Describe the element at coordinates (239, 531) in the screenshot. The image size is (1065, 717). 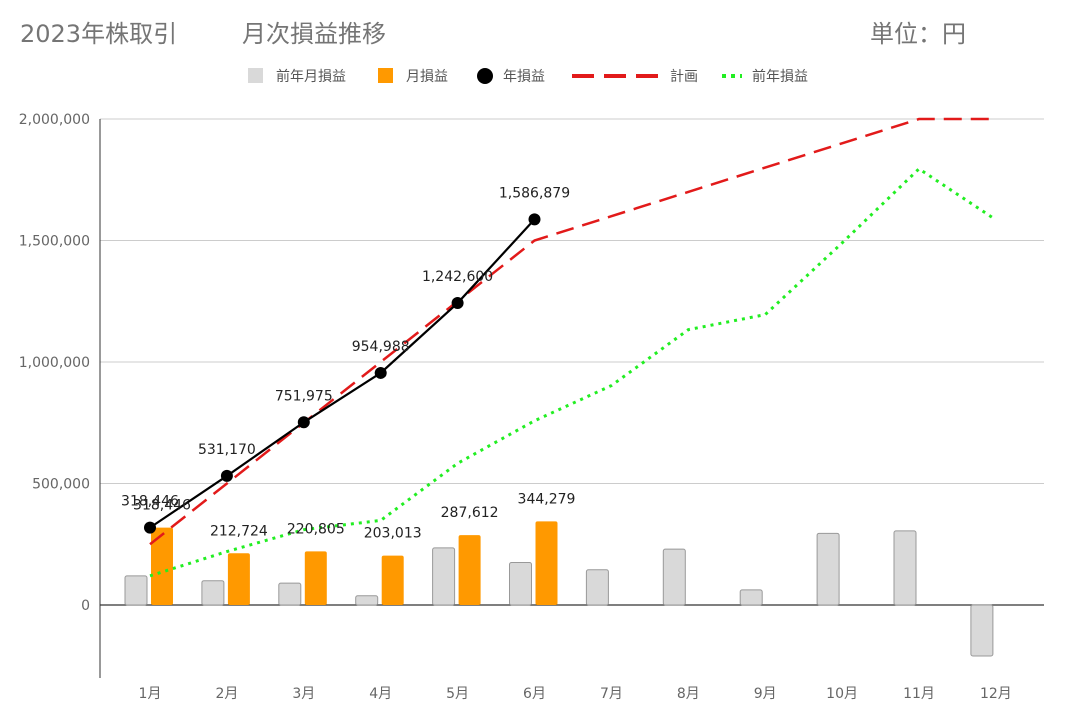
I see `data-label-month: 212,724` at that location.